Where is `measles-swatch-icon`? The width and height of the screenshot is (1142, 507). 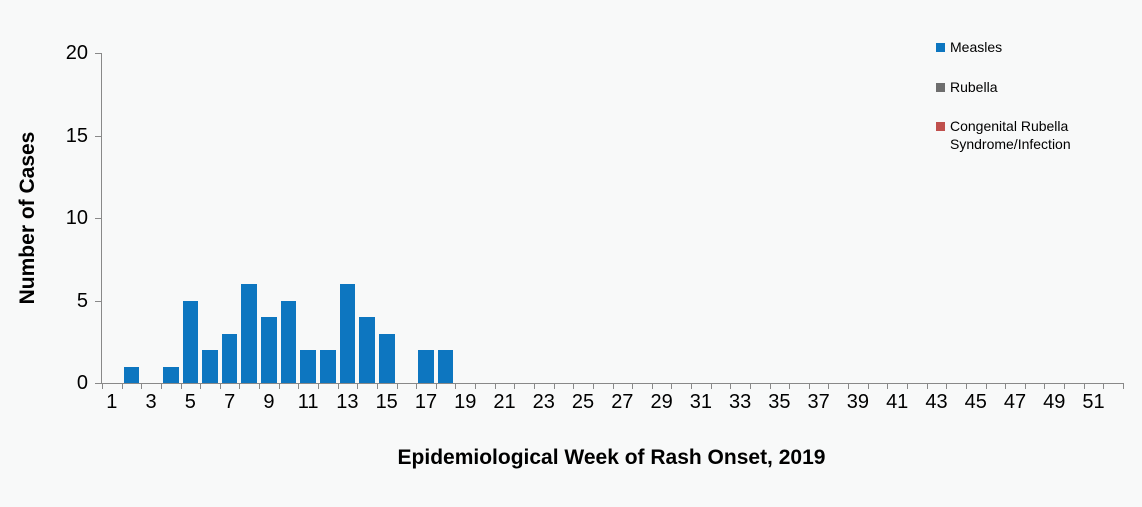 measles-swatch-icon is located at coordinates (940, 47).